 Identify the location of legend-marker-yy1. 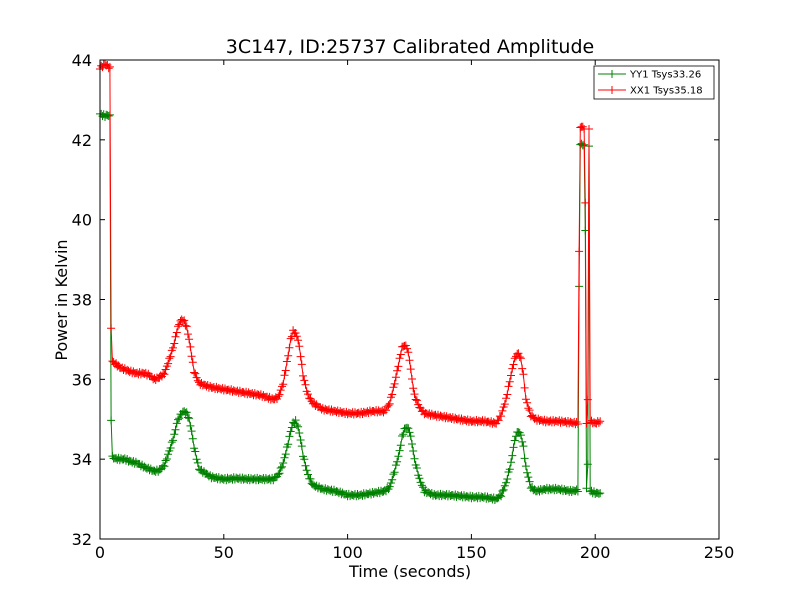
(612, 74).